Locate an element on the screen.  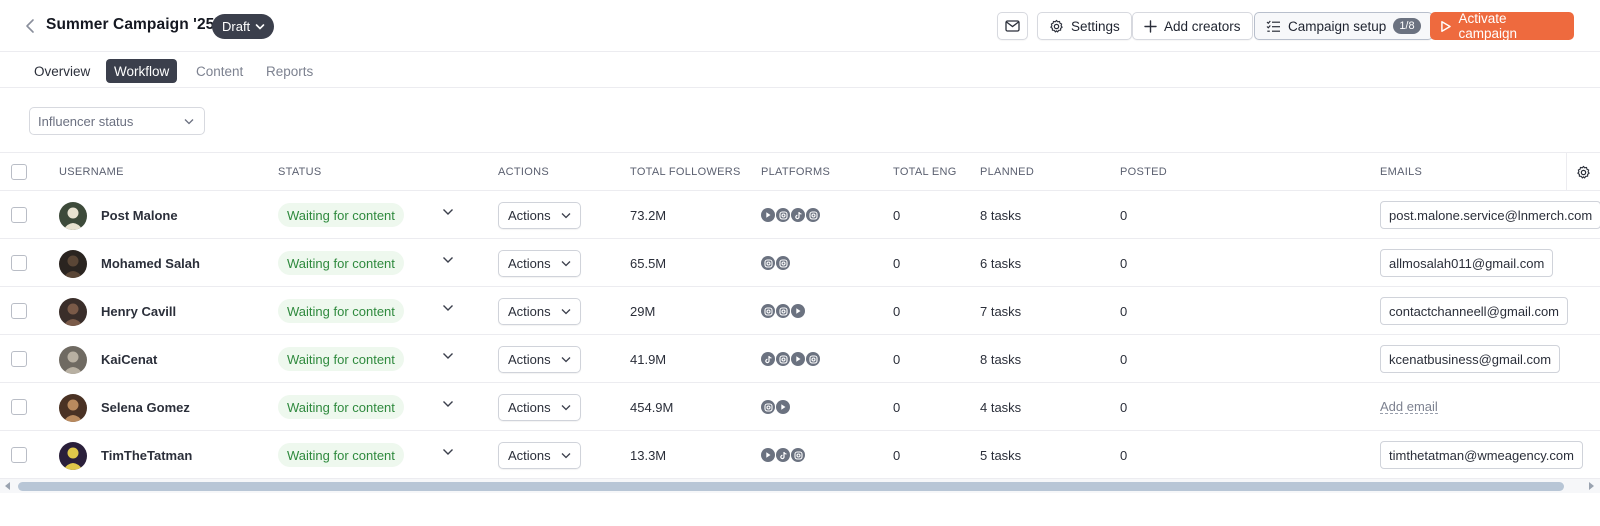
email-field: allmosalah011@gmail.com is located at coordinates (1467, 263).